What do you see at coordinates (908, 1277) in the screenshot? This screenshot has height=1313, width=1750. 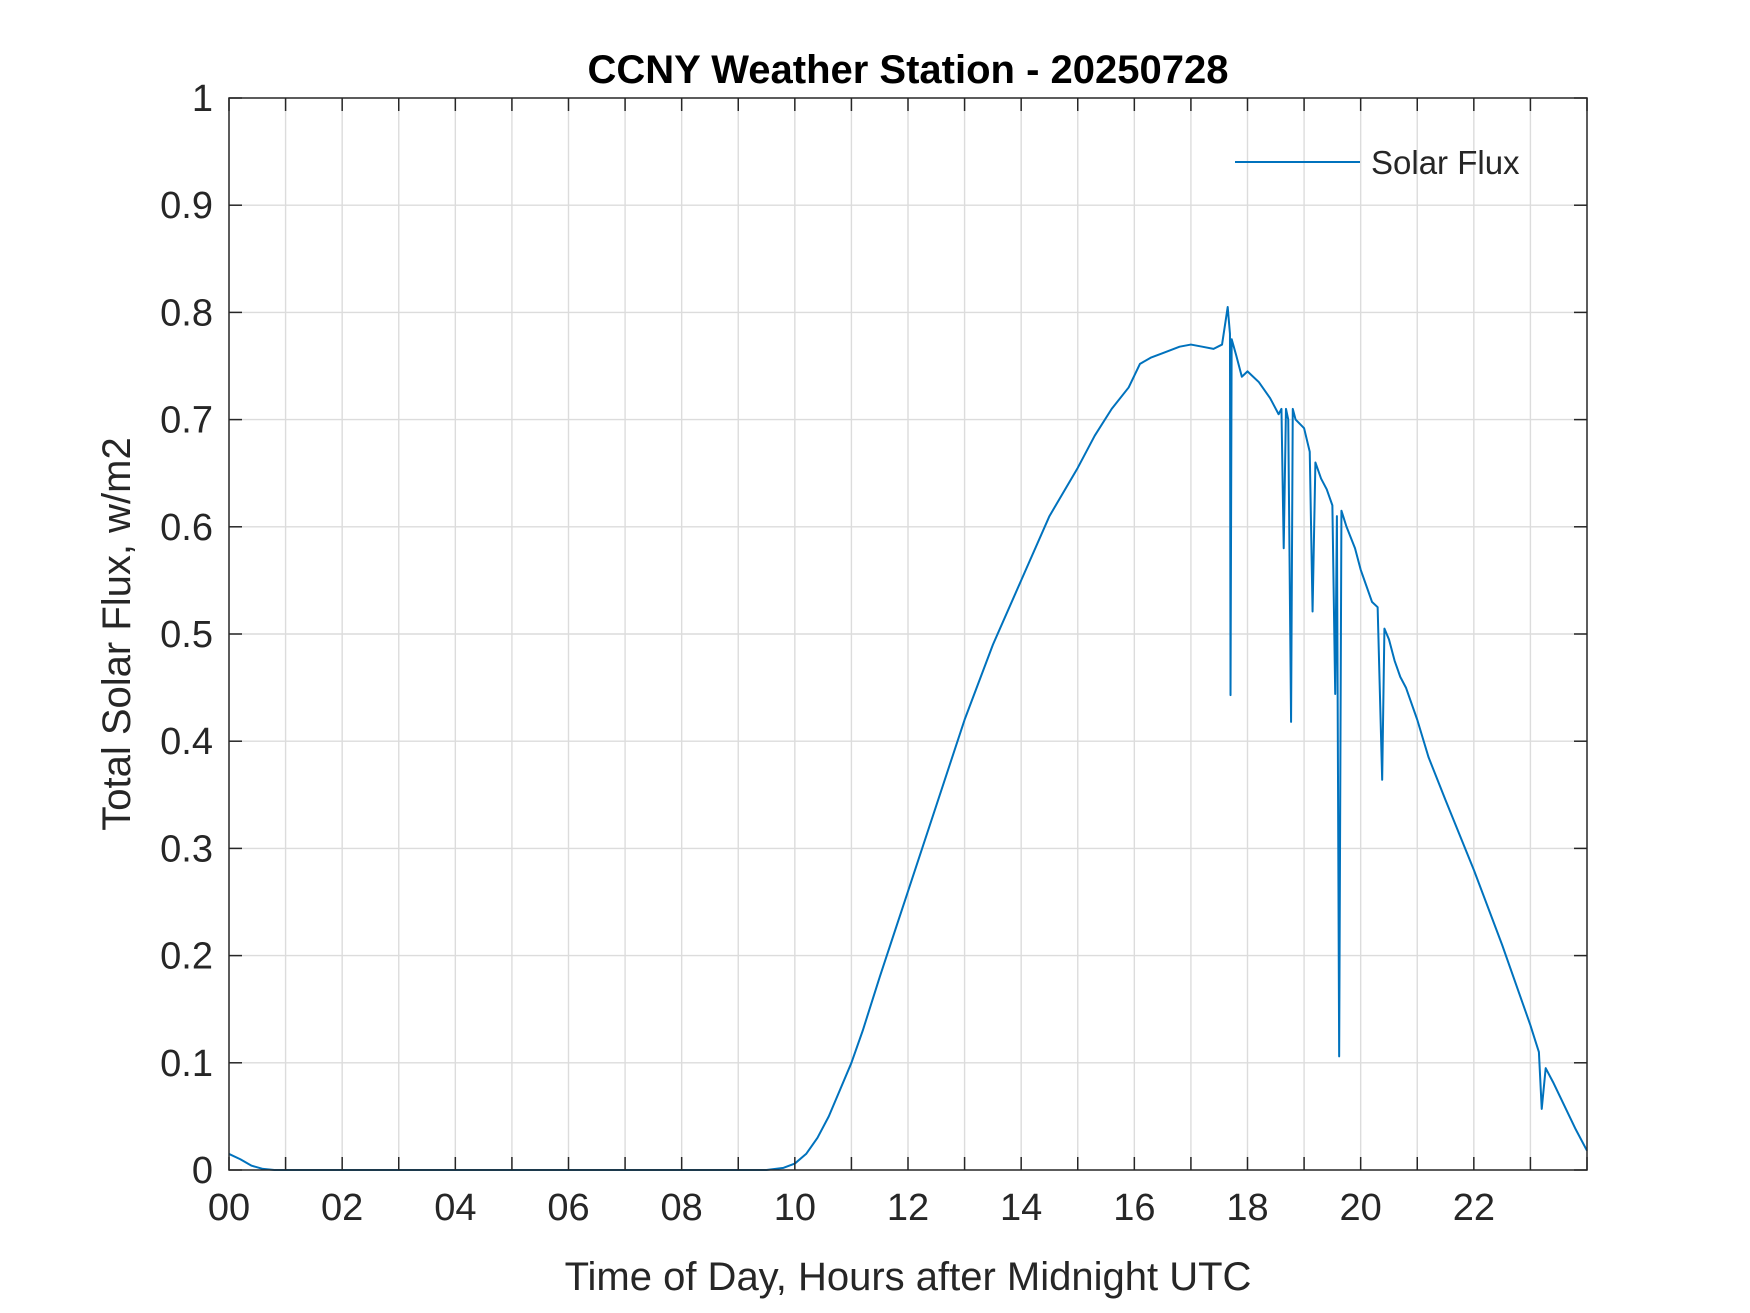 I see `x-axis-label: Time of Day, Hours after Midnight UTC` at bounding box center [908, 1277].